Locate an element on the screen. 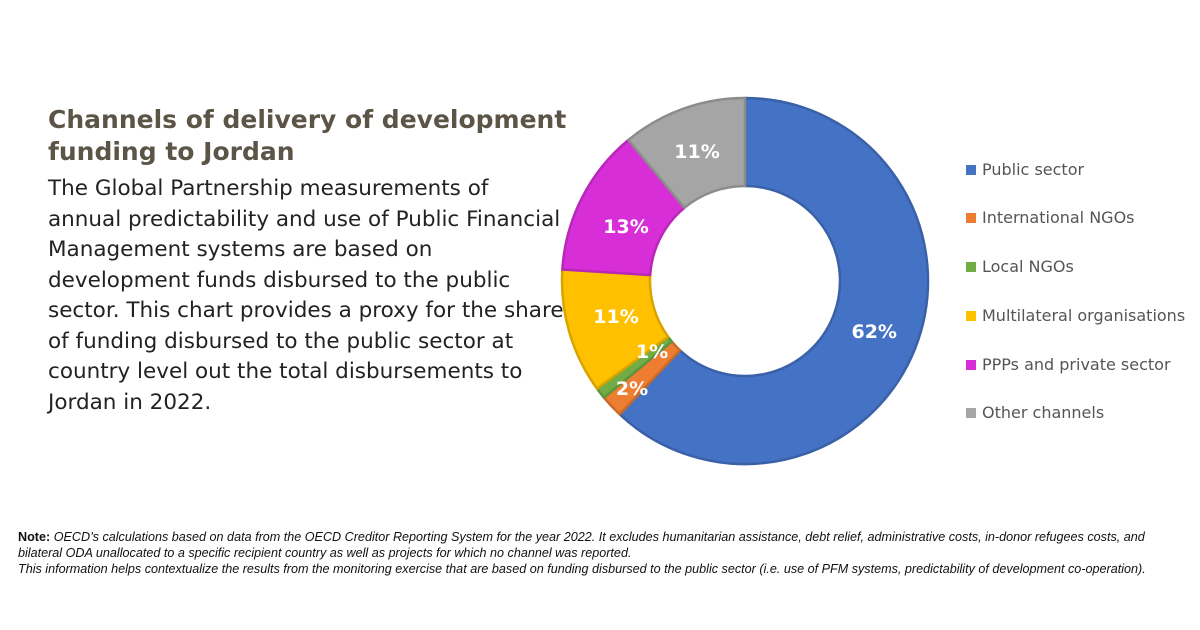  legend-swatch-local-ngos is located at coordinates (971, 267).